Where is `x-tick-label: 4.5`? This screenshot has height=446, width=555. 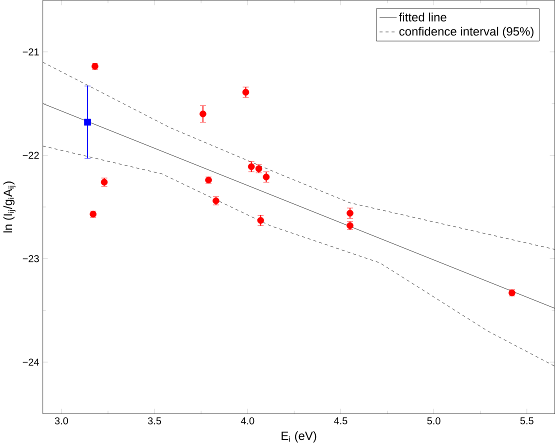
x-tick-label: 4.5 is located at coordinates (341, 420).